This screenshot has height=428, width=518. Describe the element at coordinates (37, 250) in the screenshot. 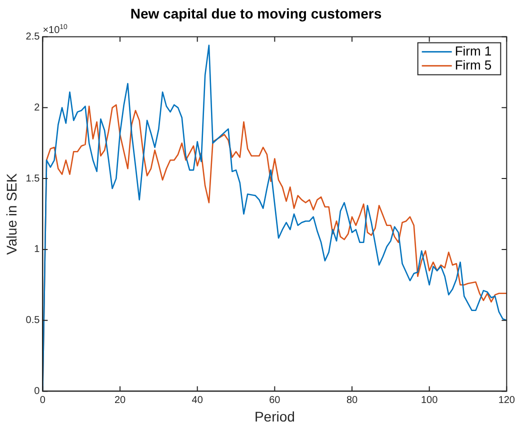

I see `y-tick-label: 1` at that location.